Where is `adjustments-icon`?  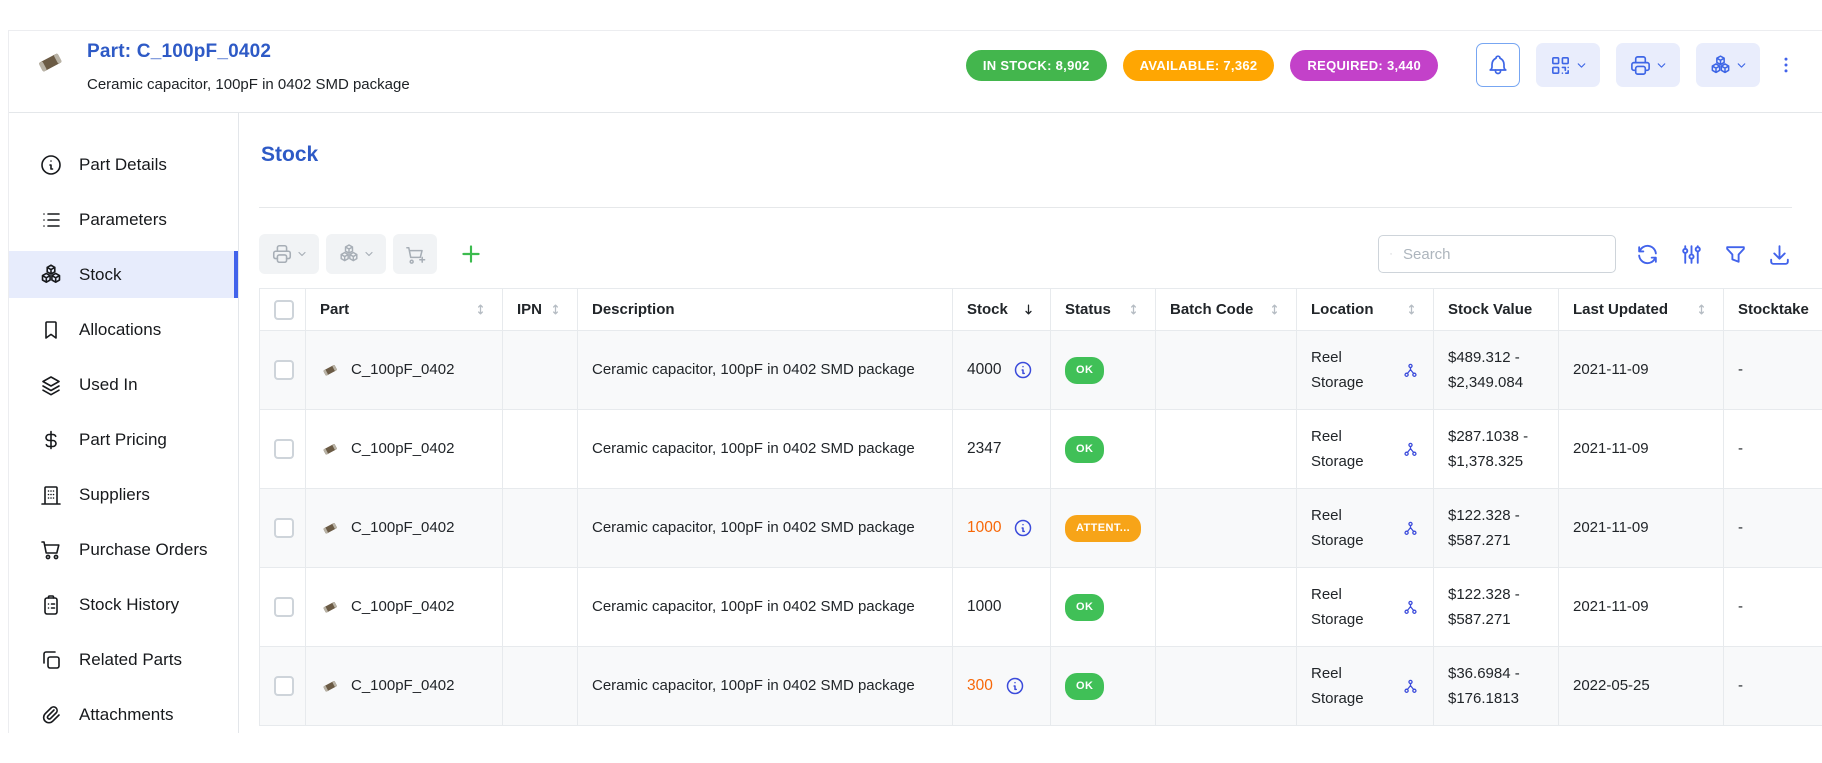
adjustments-icon is located at coordinates (1691, 254).